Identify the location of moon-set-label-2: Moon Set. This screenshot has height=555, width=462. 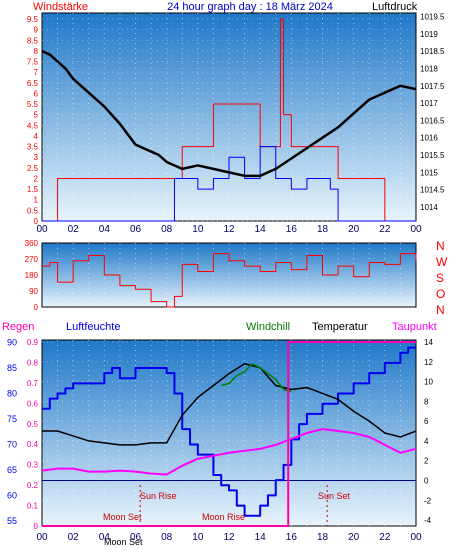
(123, 542).